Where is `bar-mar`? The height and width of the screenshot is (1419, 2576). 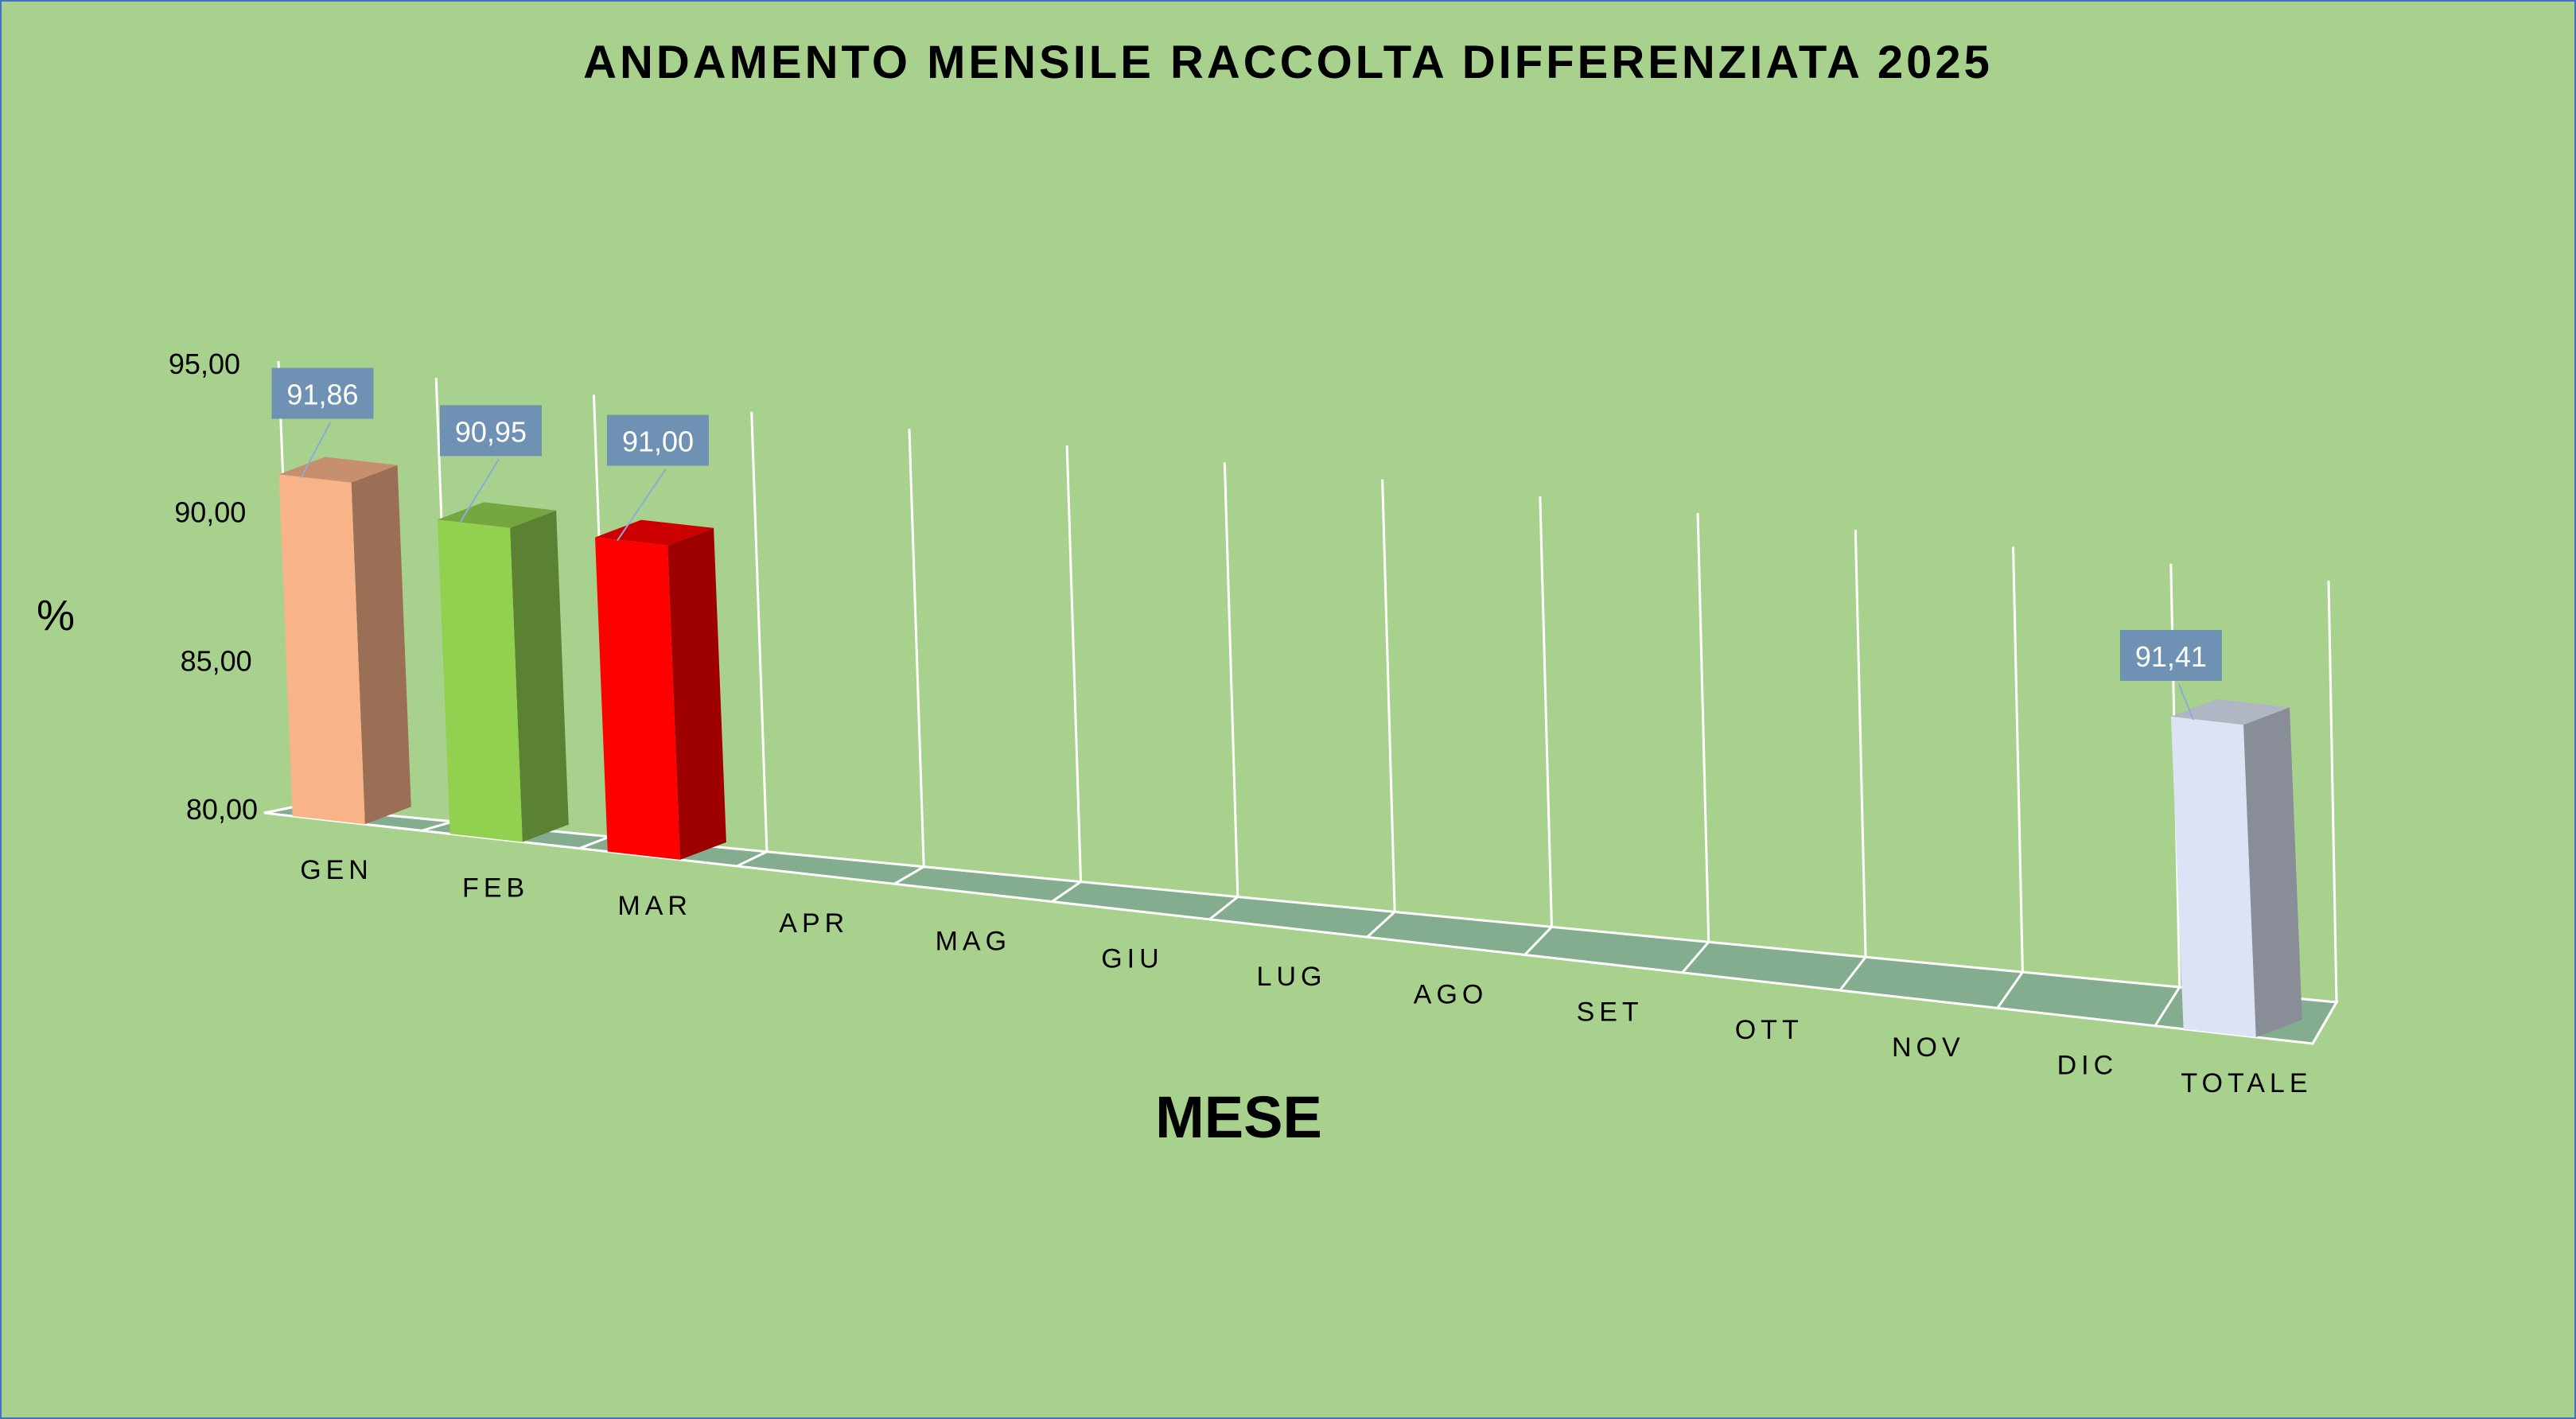 bar-mar is located at coordinates (661, 689).